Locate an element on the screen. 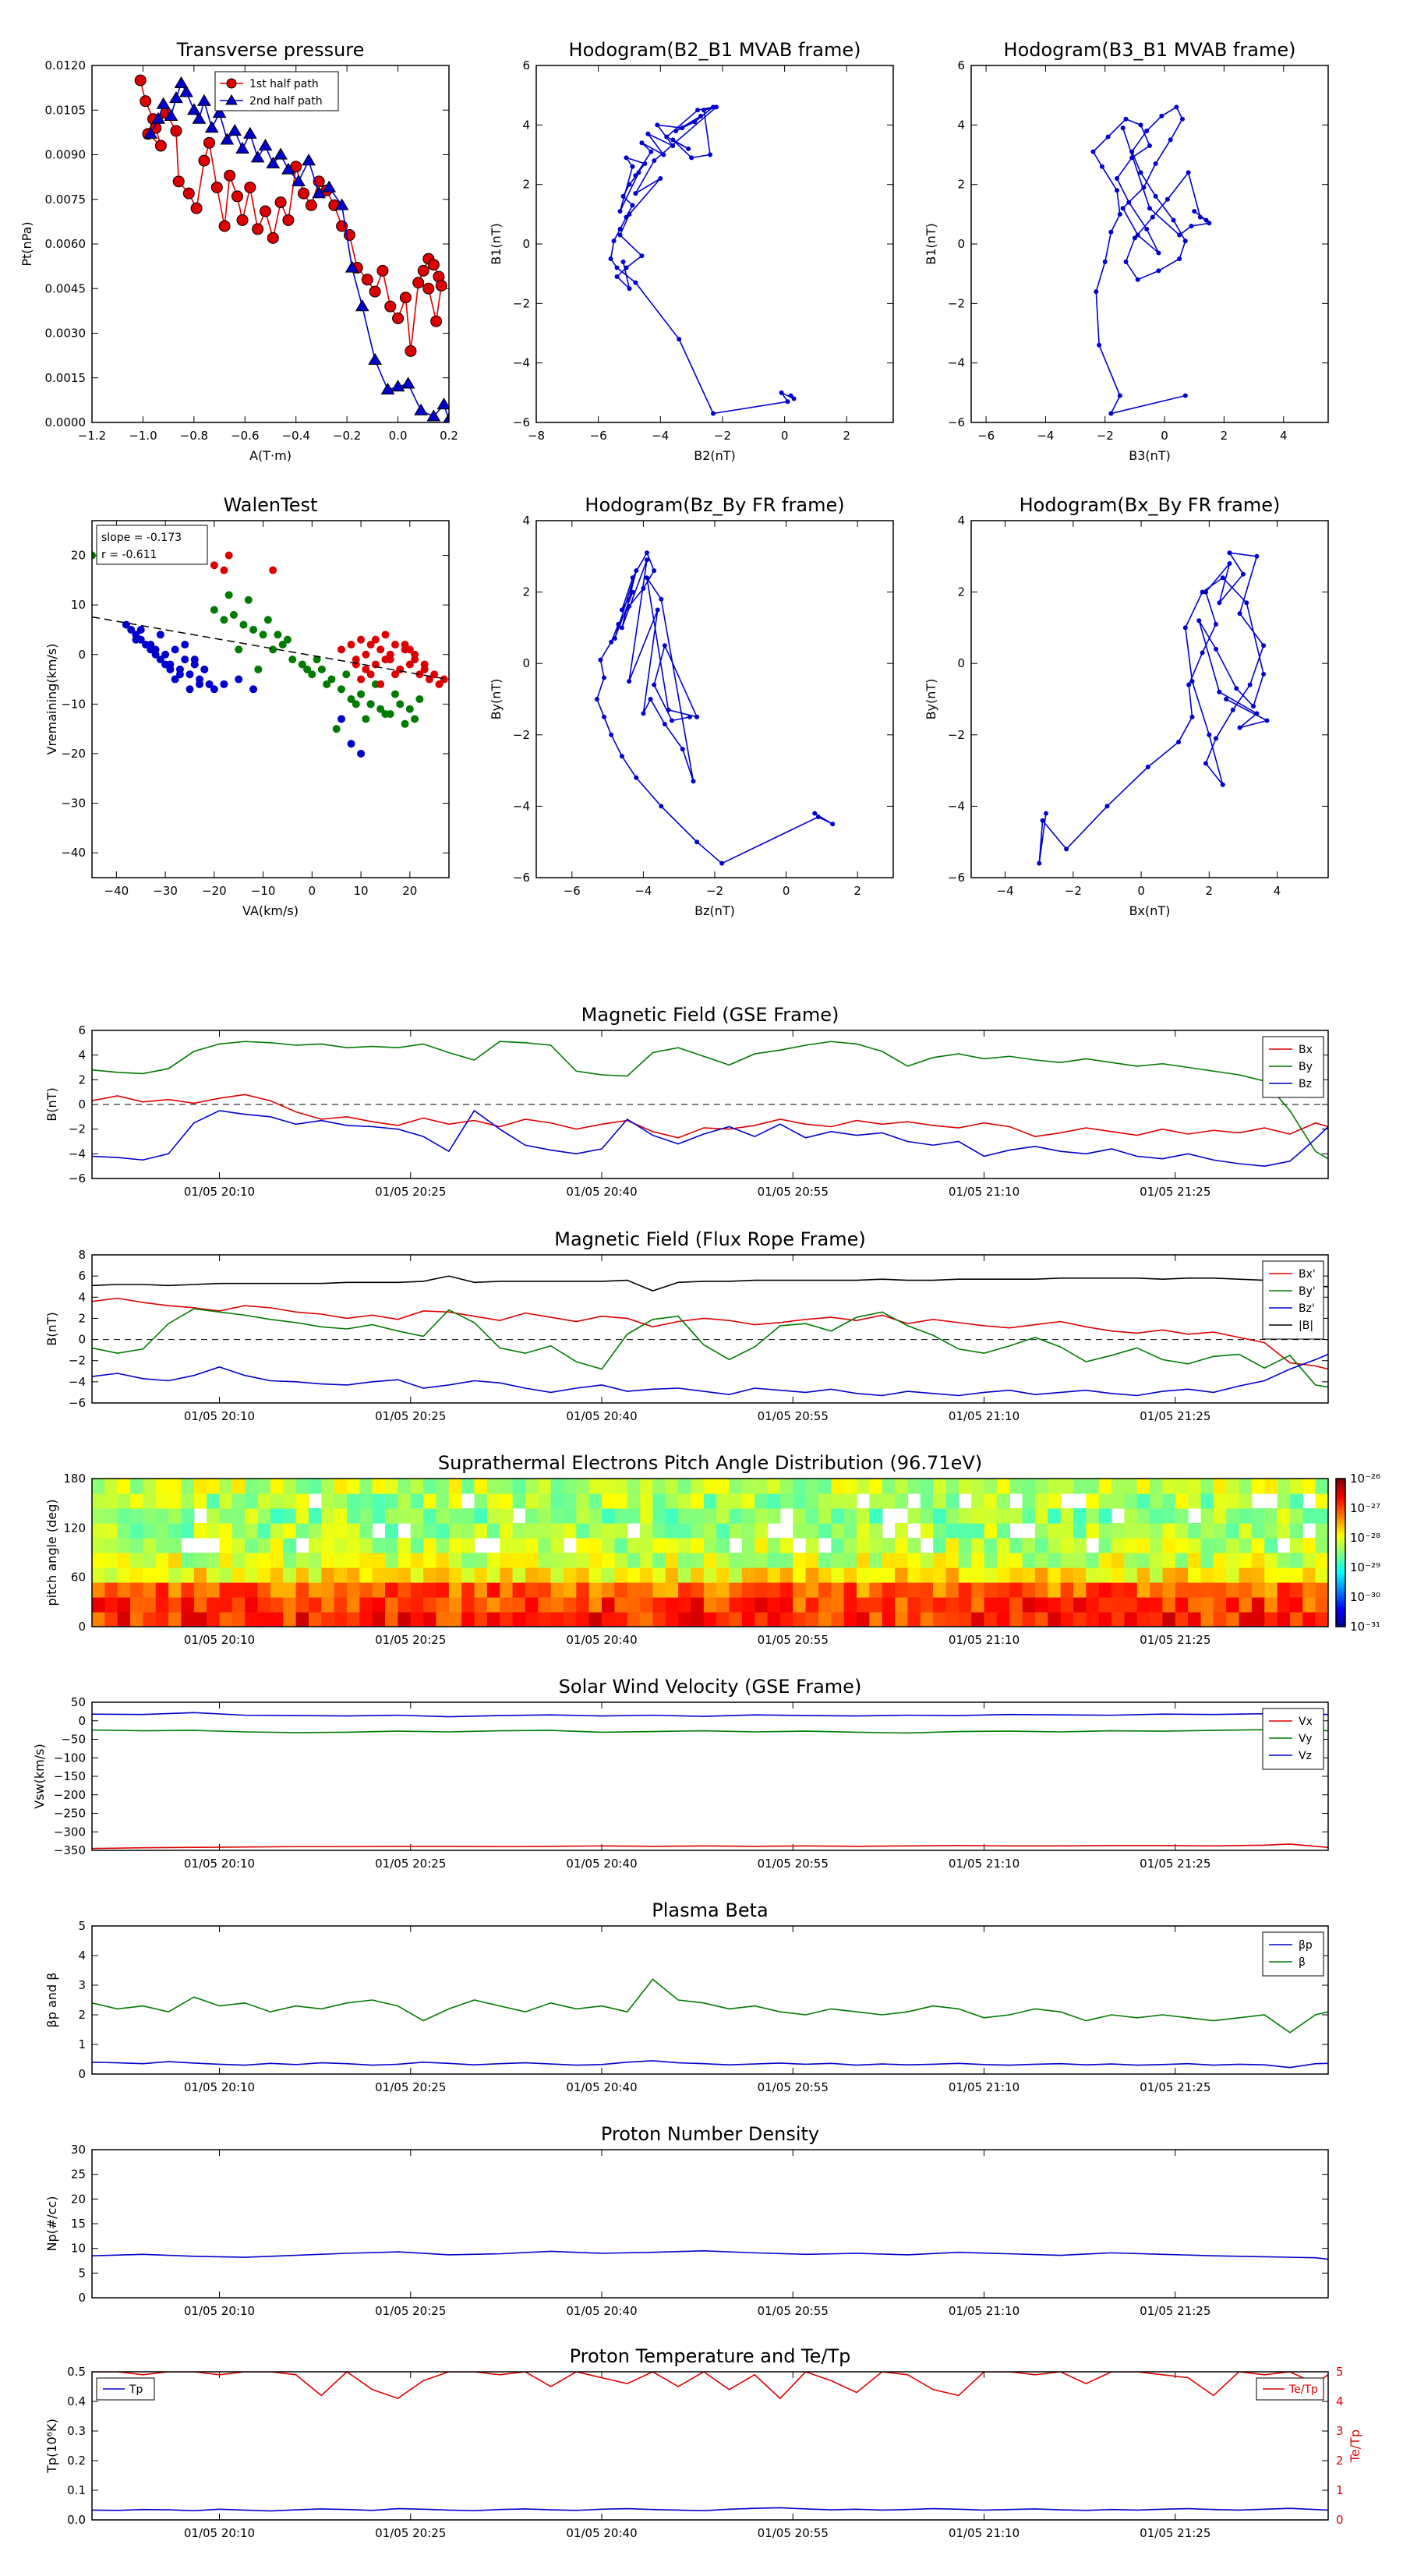 The width and height of the screenshot is (1403, 2576). x-tick-label: 01/05 21:10 is located at coordinates (984, 2311).